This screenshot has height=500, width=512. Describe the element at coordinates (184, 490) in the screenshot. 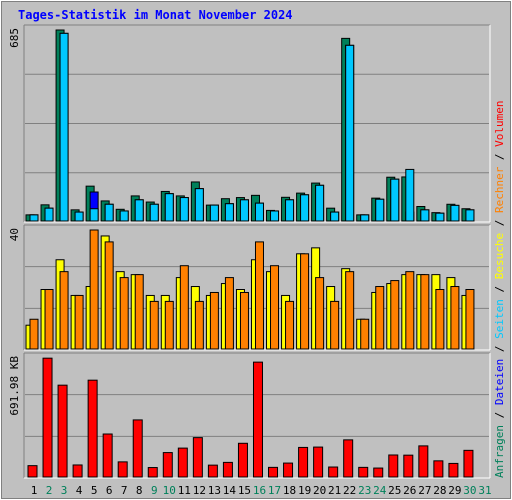

I see `x-tick-label-day-11: 11` at that location.